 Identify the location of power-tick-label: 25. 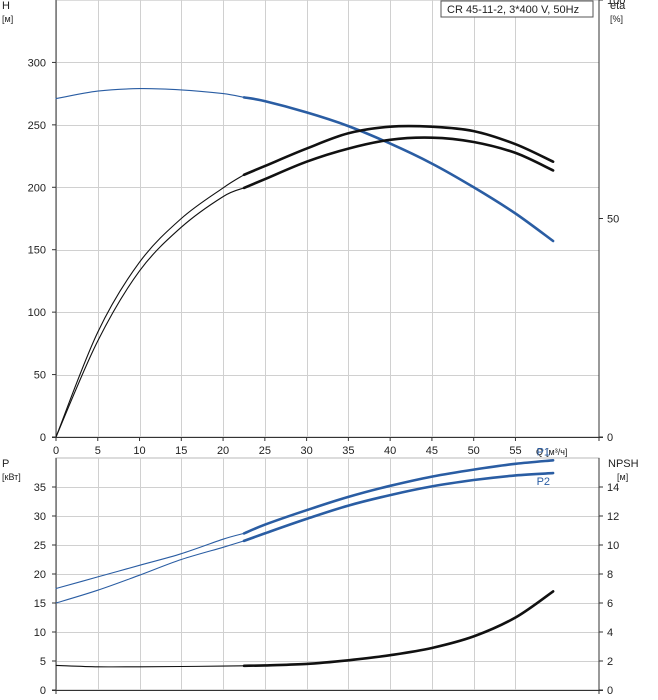
(40, 546).